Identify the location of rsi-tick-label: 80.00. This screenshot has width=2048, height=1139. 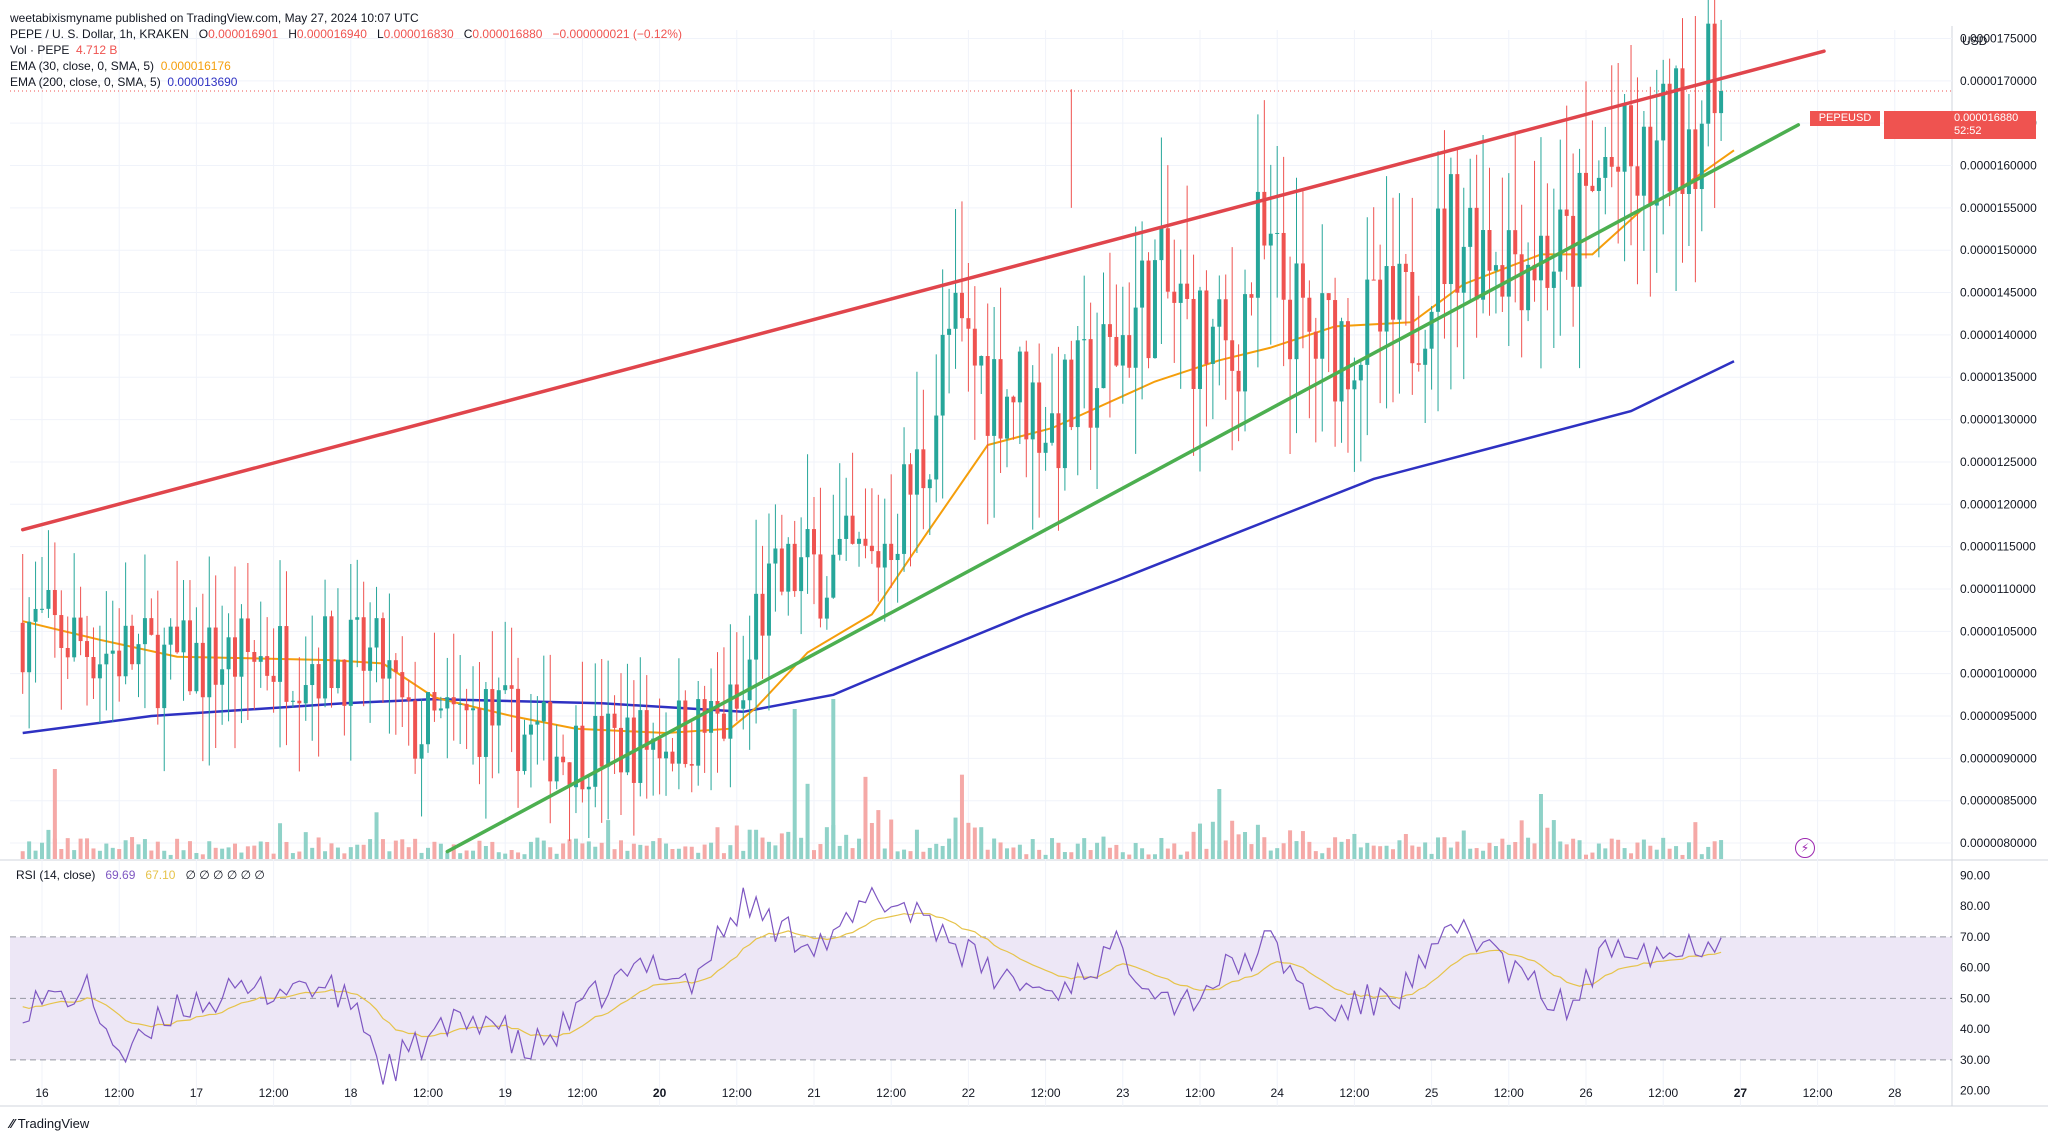
(1975, 906).